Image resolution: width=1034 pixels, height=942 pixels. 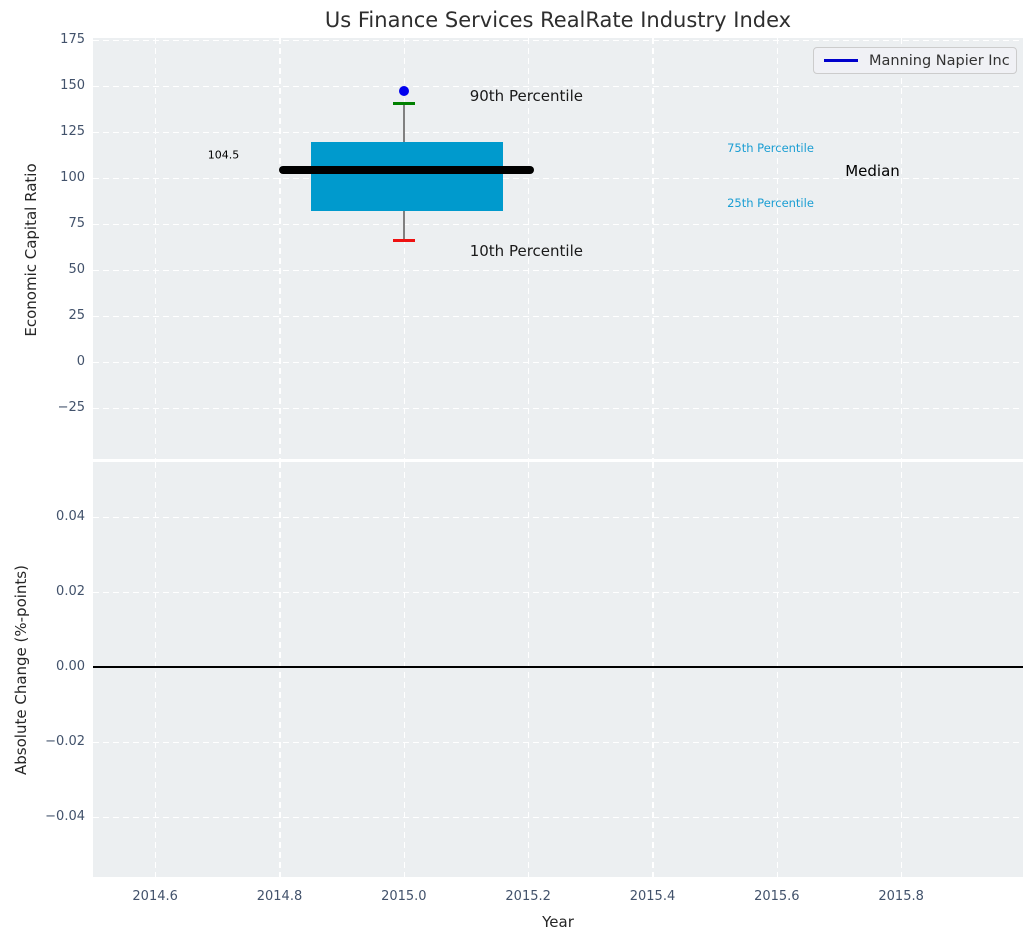 What do you see at coordinates (72, 178) in the screenshot?
I see `y-tick-label: 100` at bounding box center [72, 178].